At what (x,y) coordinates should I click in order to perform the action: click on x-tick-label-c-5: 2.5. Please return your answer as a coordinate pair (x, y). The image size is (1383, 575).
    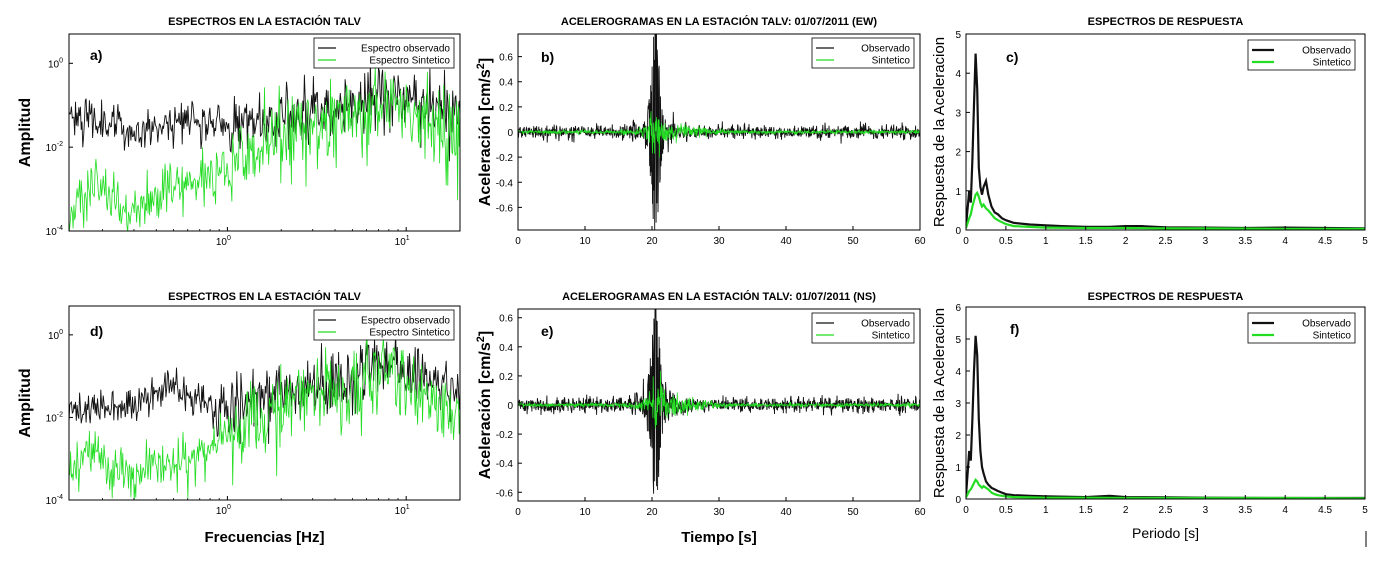
    Looking at the image, I should click on (1166, 241).